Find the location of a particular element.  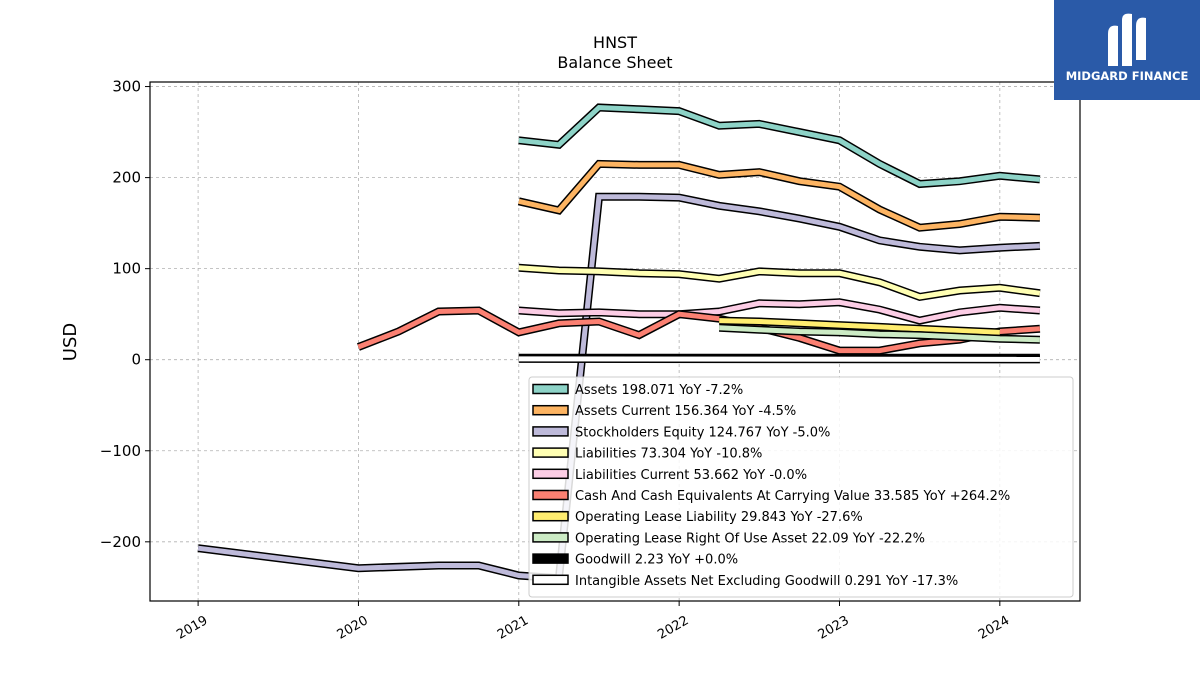

chart-title: HNST is located at coordinates (615, 42).